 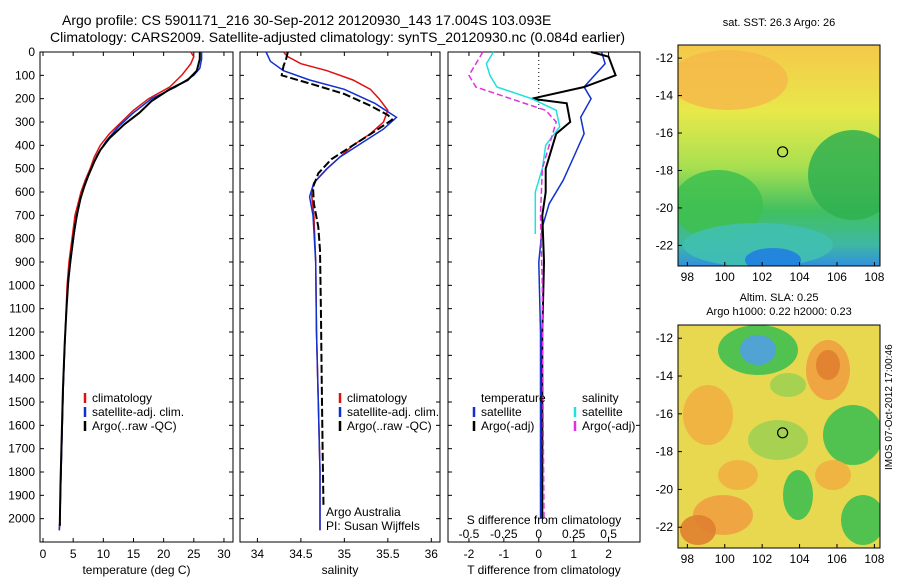 I want to click on depth-tick-label: 0, so click(x=31, y=52).